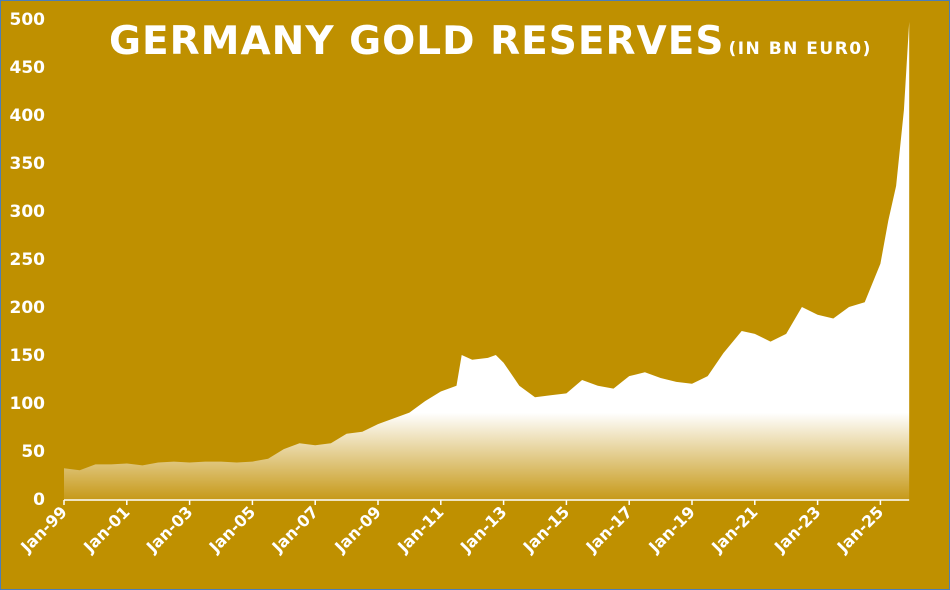 Image resolution: width=950 pixels, height=590 pixels. What do you see at coordinates (28, 356) in the screenshot?
I see `y-tick-label: 150` at bounding box center [28, 356].